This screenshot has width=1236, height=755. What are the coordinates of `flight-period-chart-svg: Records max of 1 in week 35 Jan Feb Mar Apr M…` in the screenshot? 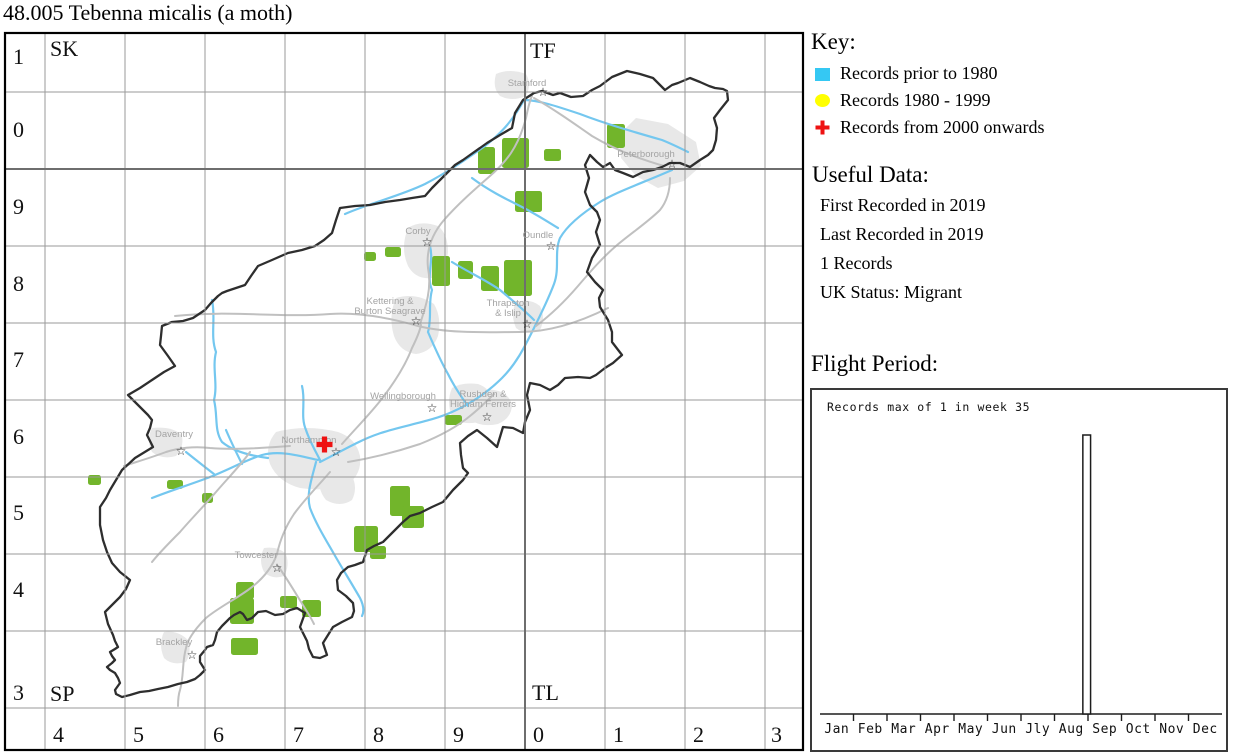 It's located at (1021, 568).